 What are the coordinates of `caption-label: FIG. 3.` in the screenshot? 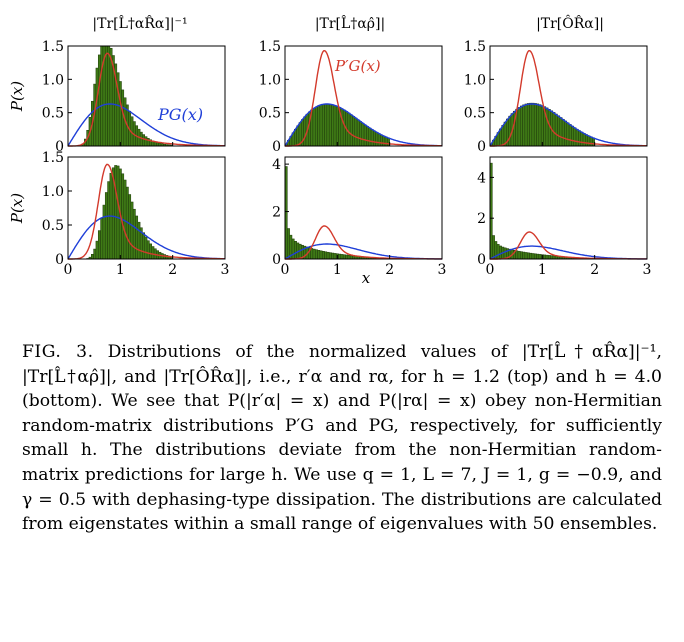 It's located at (58, 352).